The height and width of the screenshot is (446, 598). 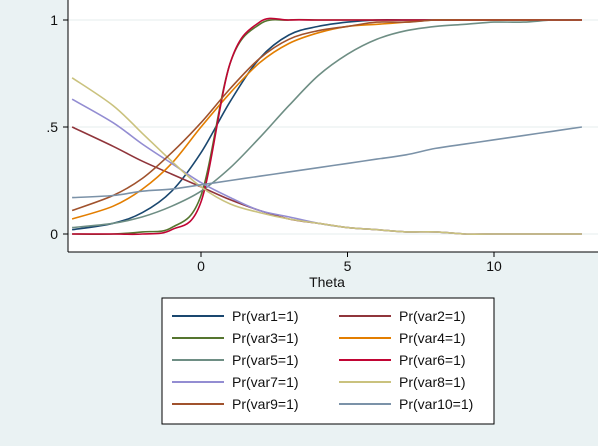 I want to click on y-tick-label: 0, so click(x=54, y=234).